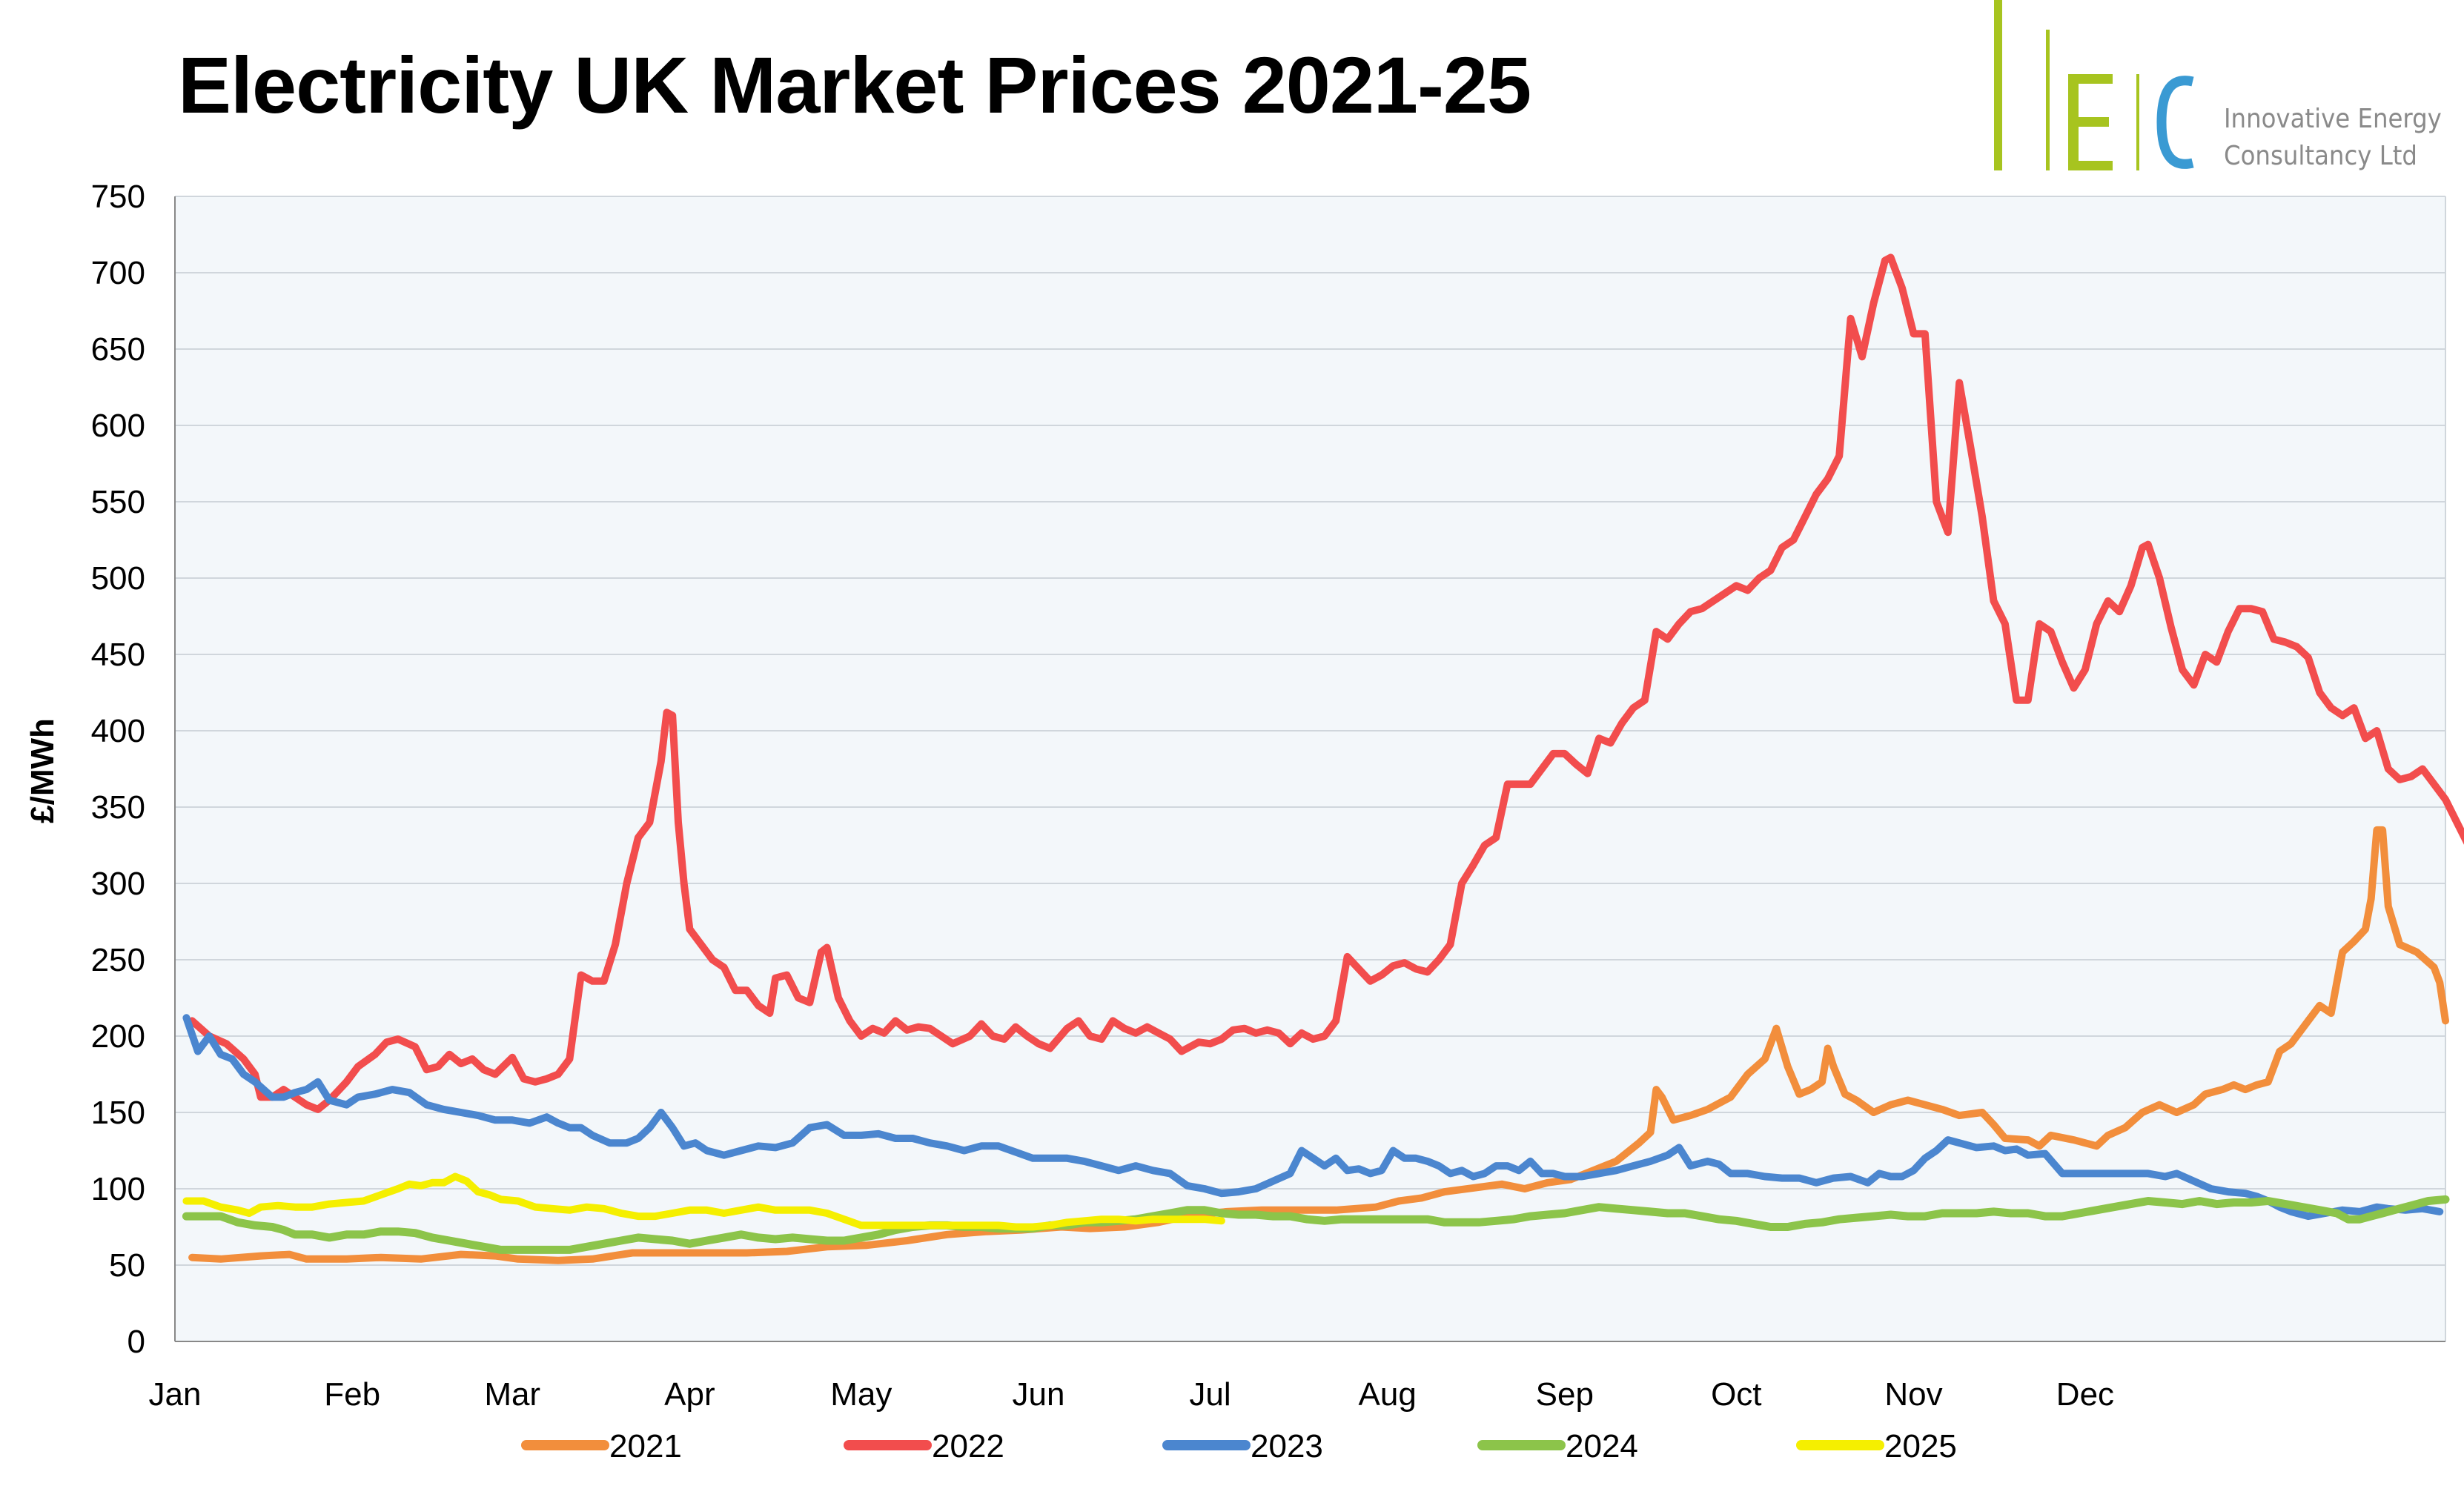 Image resolution: width=2464 pixels, height=1503 pixels. I want to click on series-line-2024, so click(1316, 1224).